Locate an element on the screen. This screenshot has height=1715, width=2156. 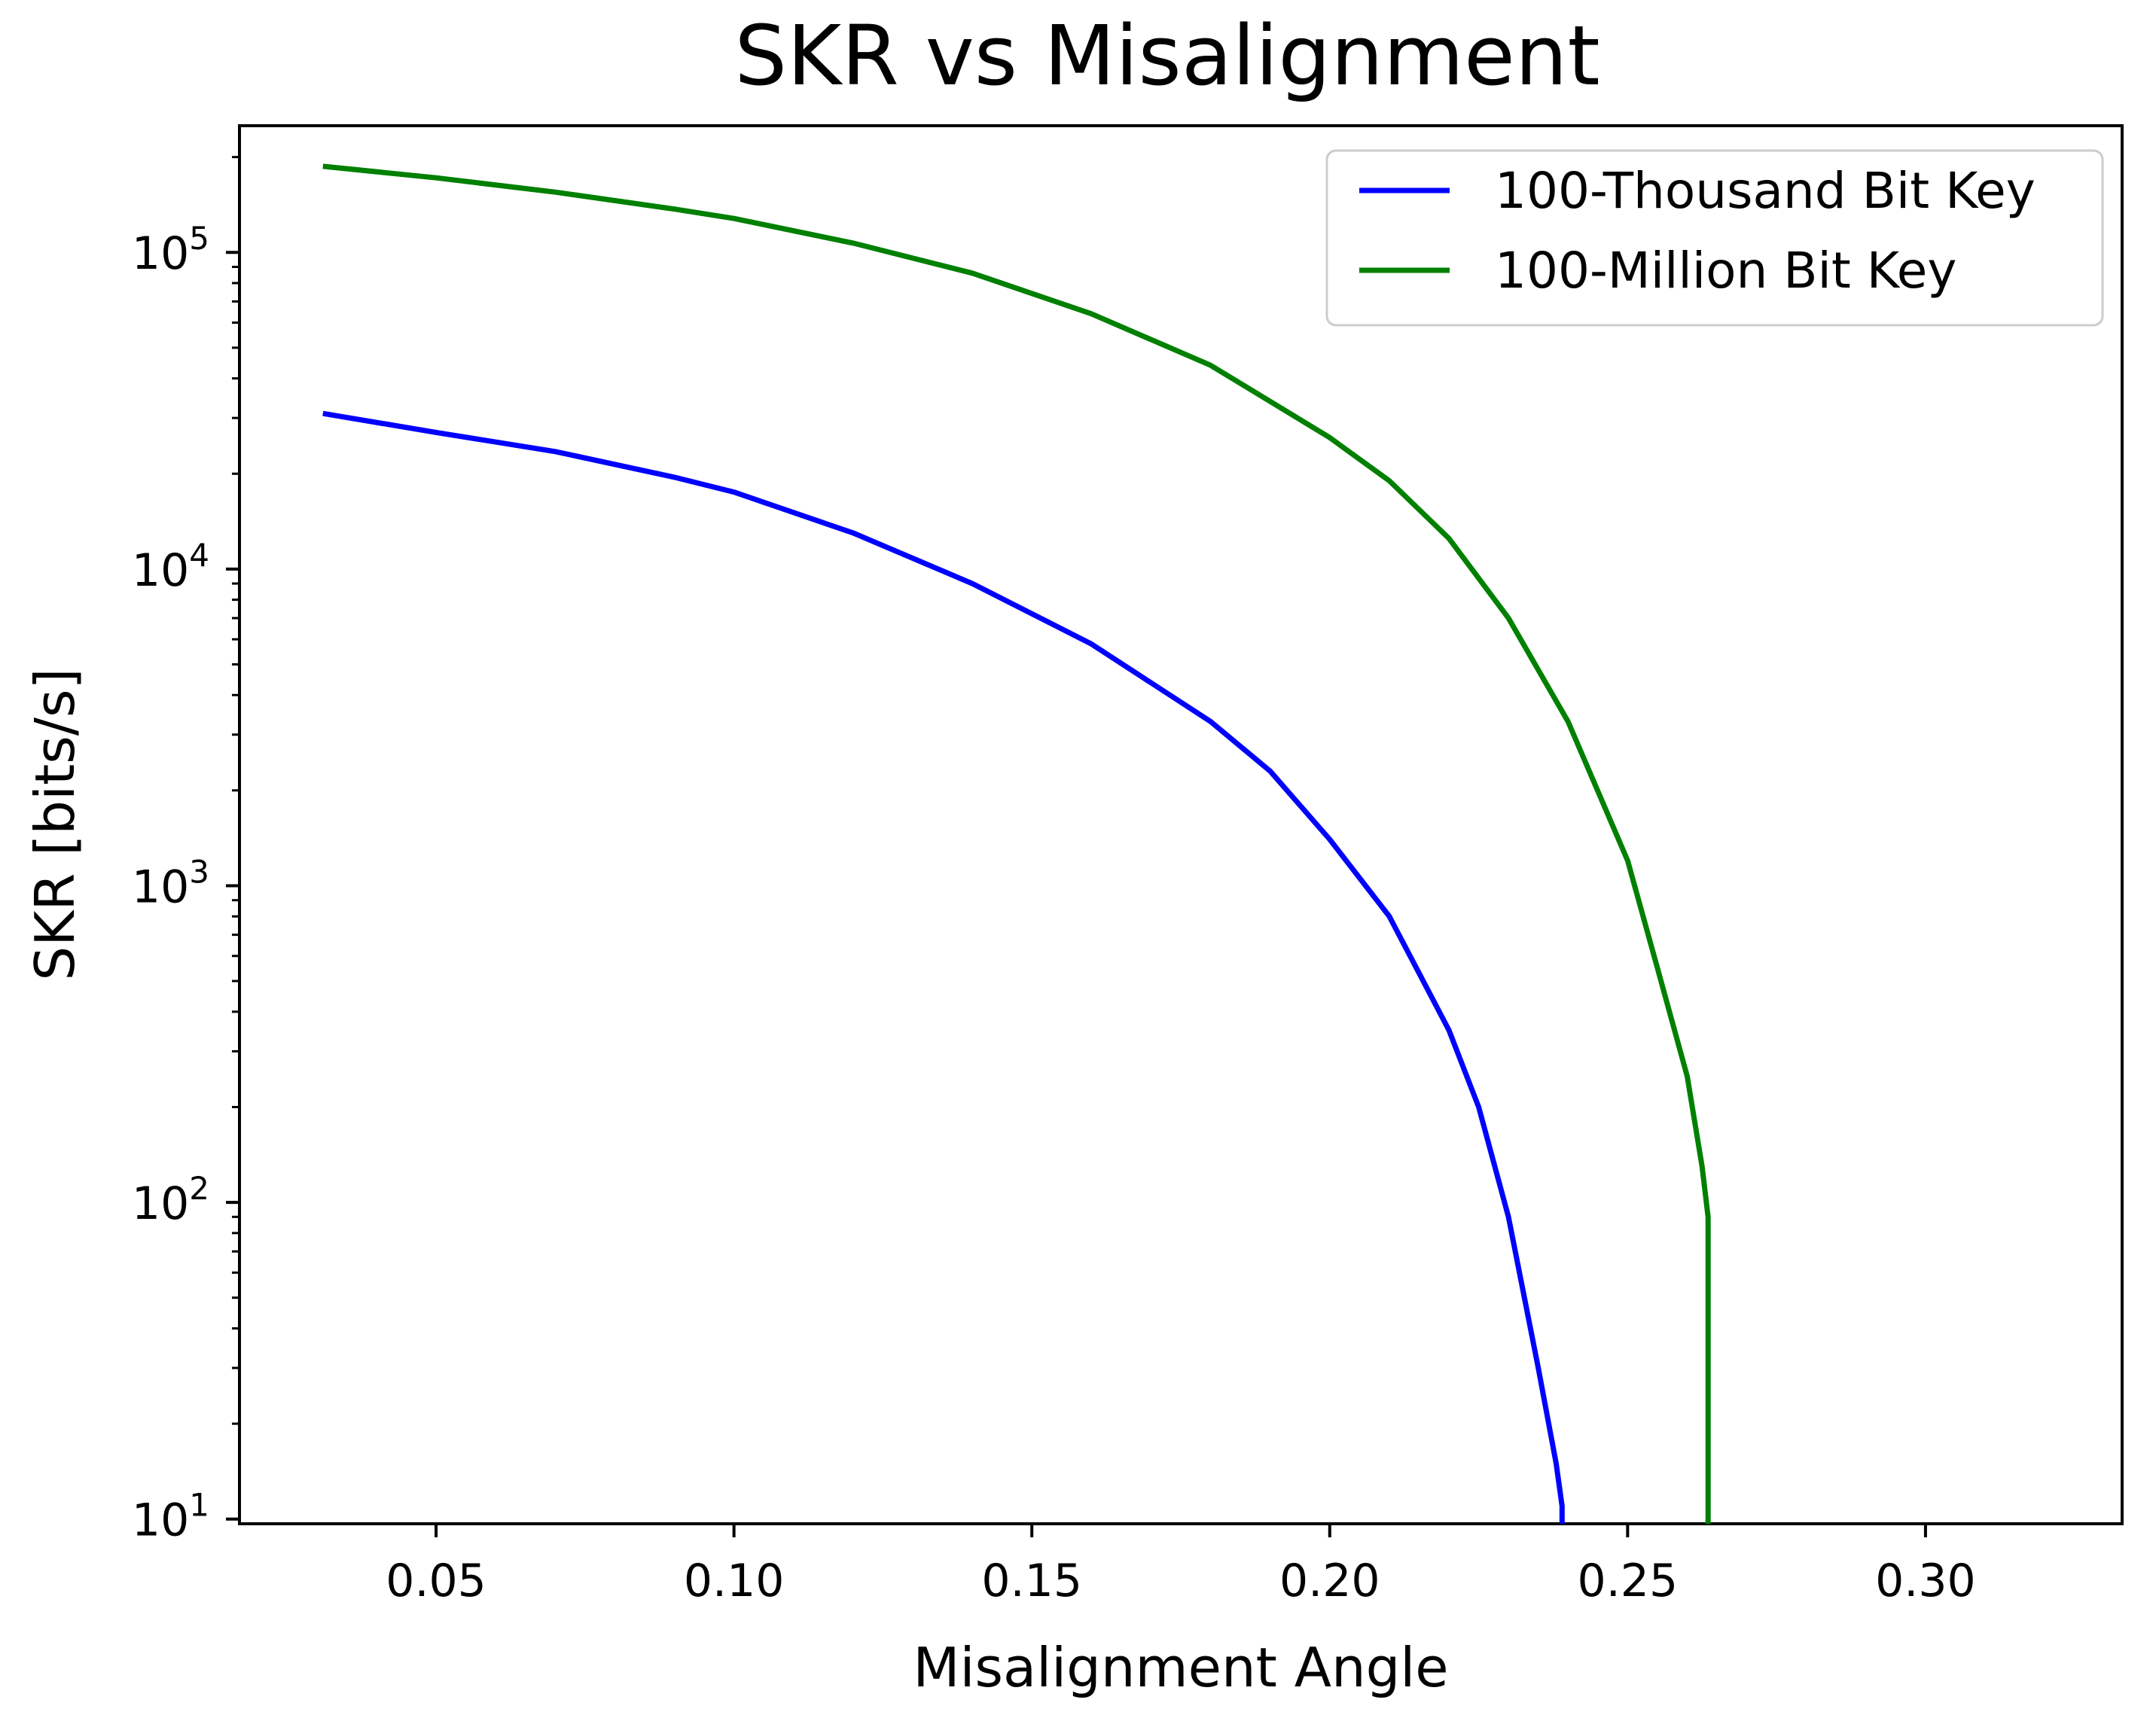
x-tick-label: 0.20 is located at coordinates (1329, 1581).